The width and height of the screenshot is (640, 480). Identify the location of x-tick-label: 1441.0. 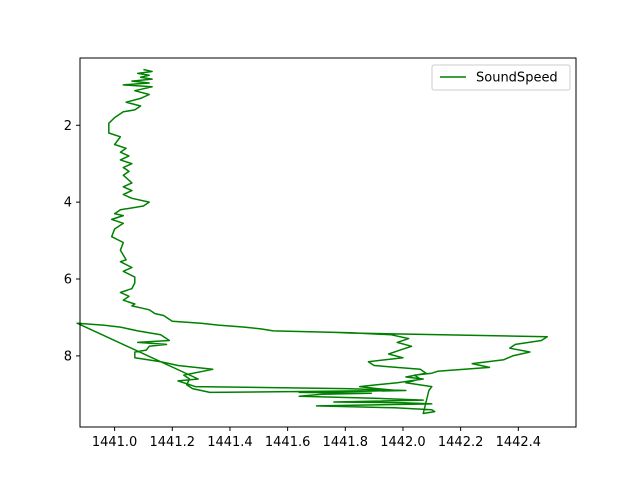
(115, 442).